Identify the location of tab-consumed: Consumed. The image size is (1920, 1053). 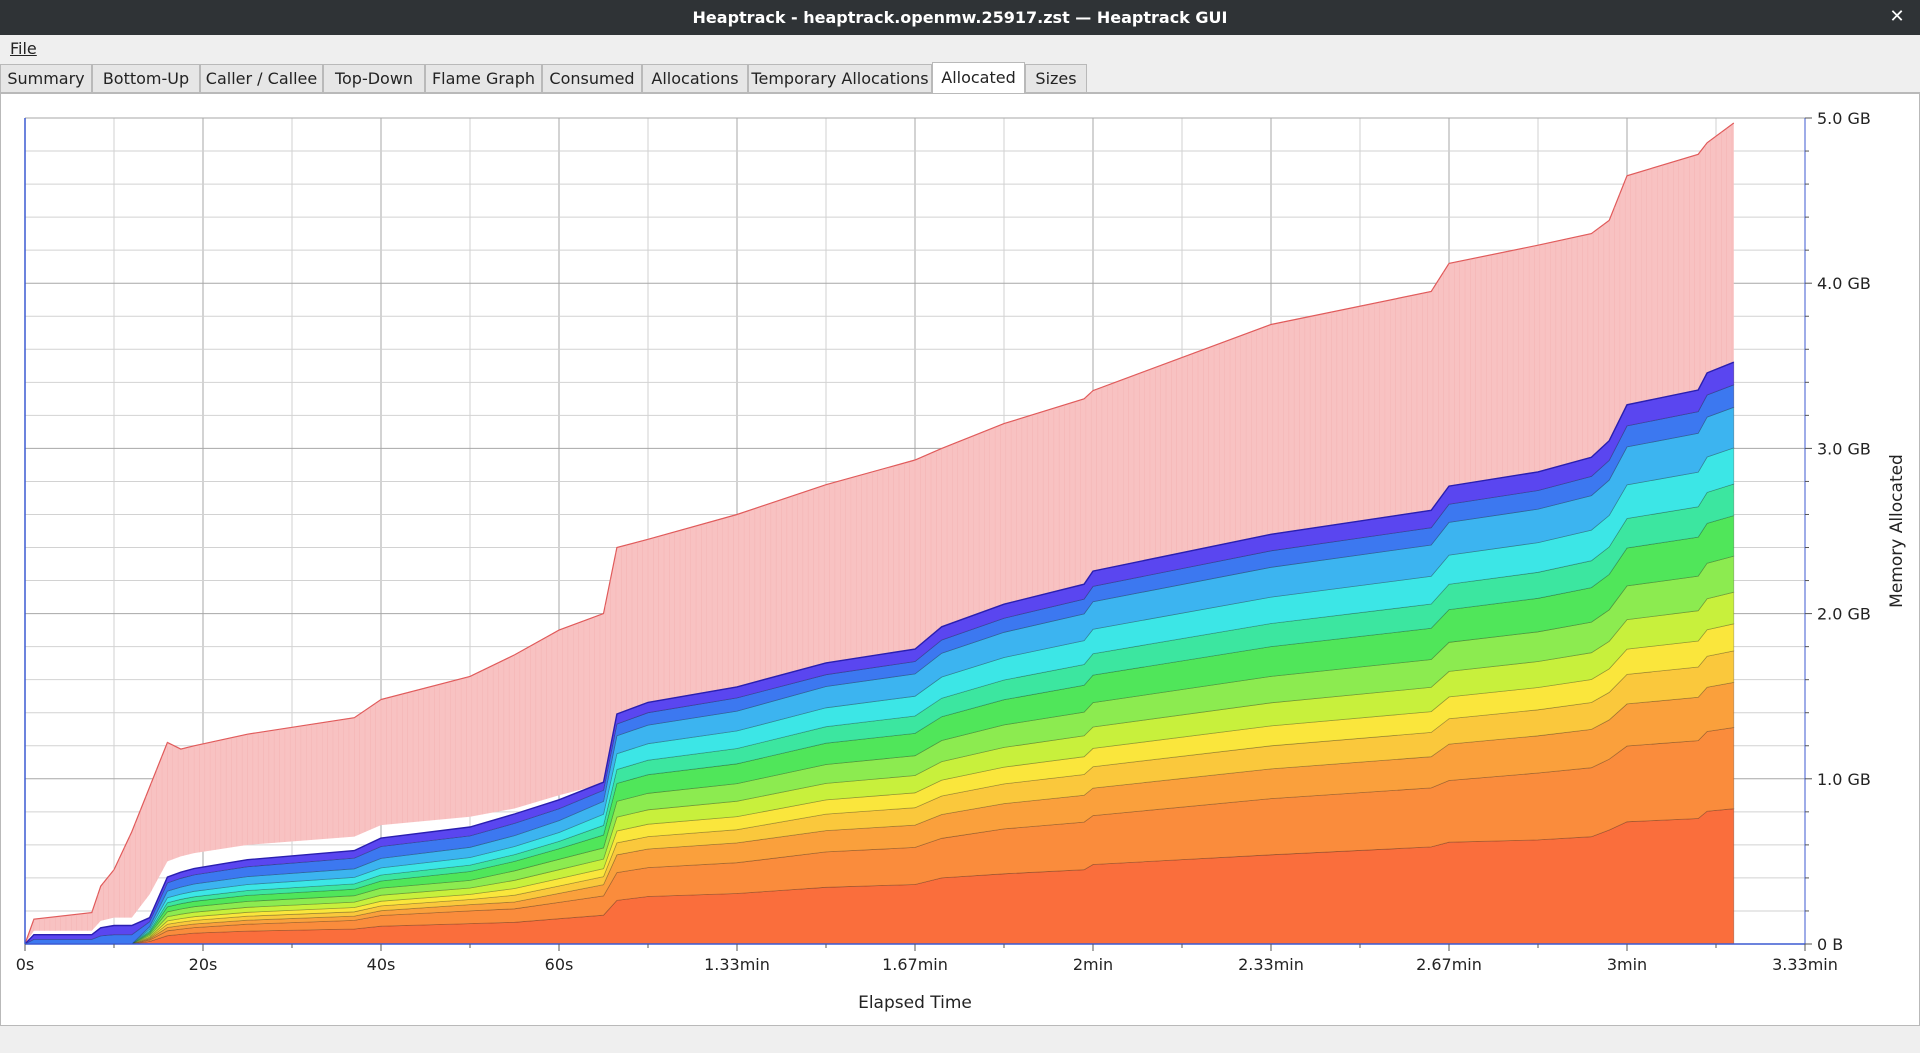
(592, 78).